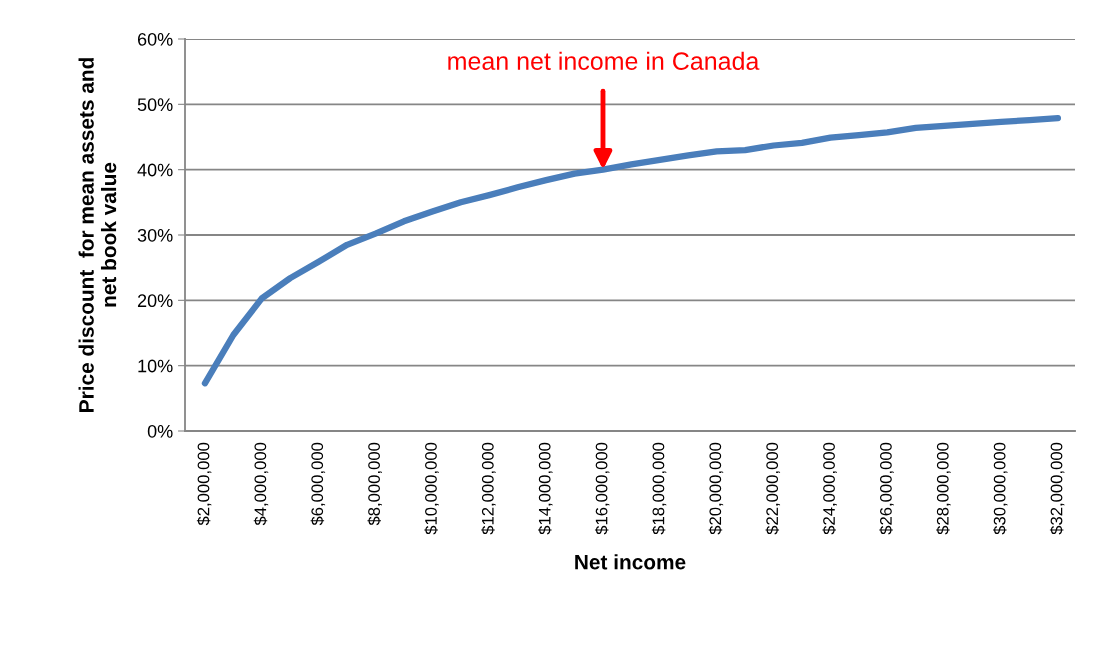  Describe the element at coordinates (261, 484) in the screenshot. I see `x-tick-label: $4,000,000` at that location.